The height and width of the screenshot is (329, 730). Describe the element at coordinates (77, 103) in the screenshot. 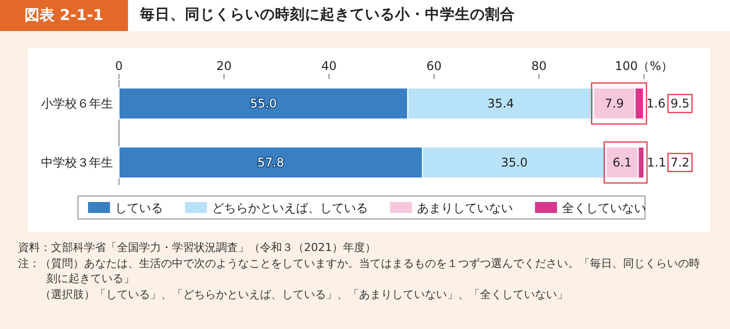

I see `y-tick-label: 小学校６年生` at that location.